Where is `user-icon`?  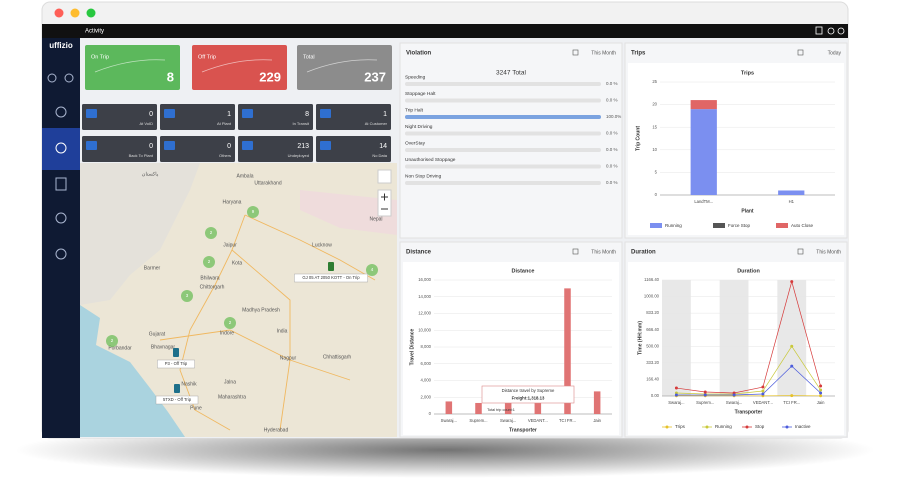
user-icon is located at coordinates (52, 78).